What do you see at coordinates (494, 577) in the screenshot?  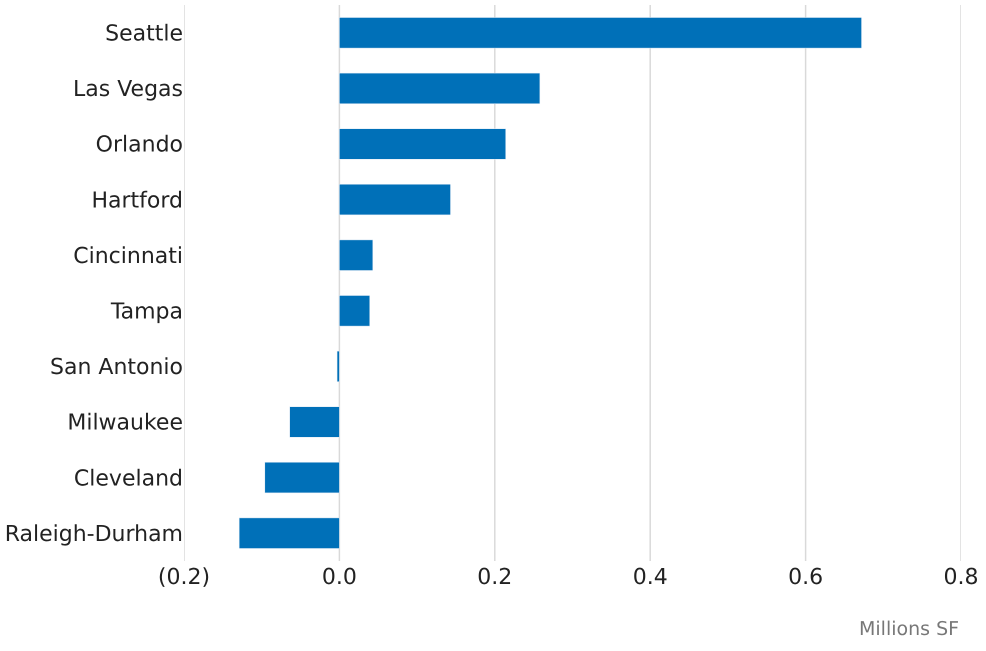 I see `x-tick-label: 0.2` at bounding box center [494, 577].